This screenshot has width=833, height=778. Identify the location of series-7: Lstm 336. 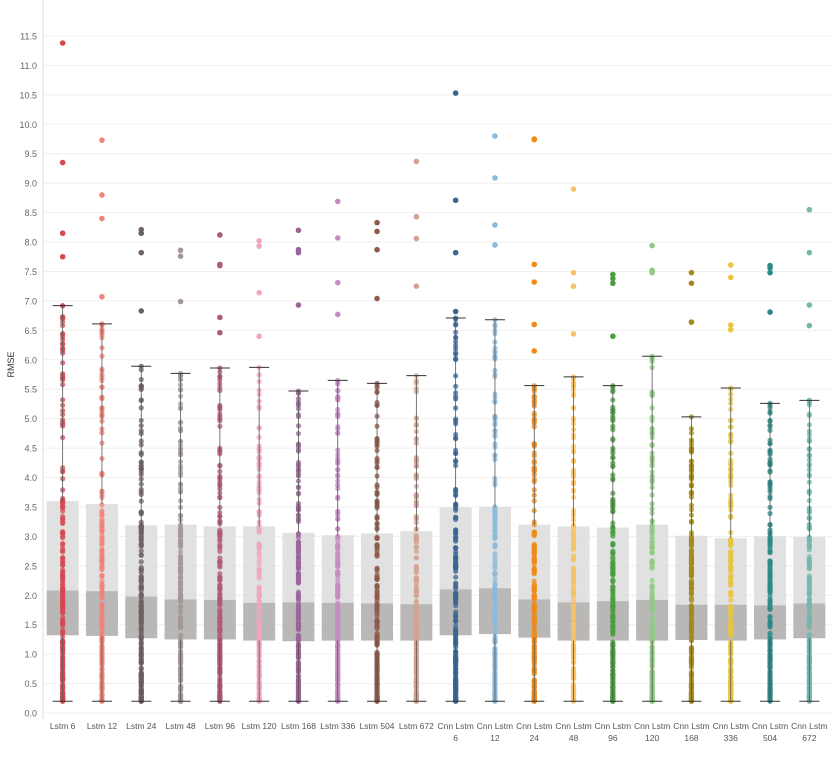
(338, 464).